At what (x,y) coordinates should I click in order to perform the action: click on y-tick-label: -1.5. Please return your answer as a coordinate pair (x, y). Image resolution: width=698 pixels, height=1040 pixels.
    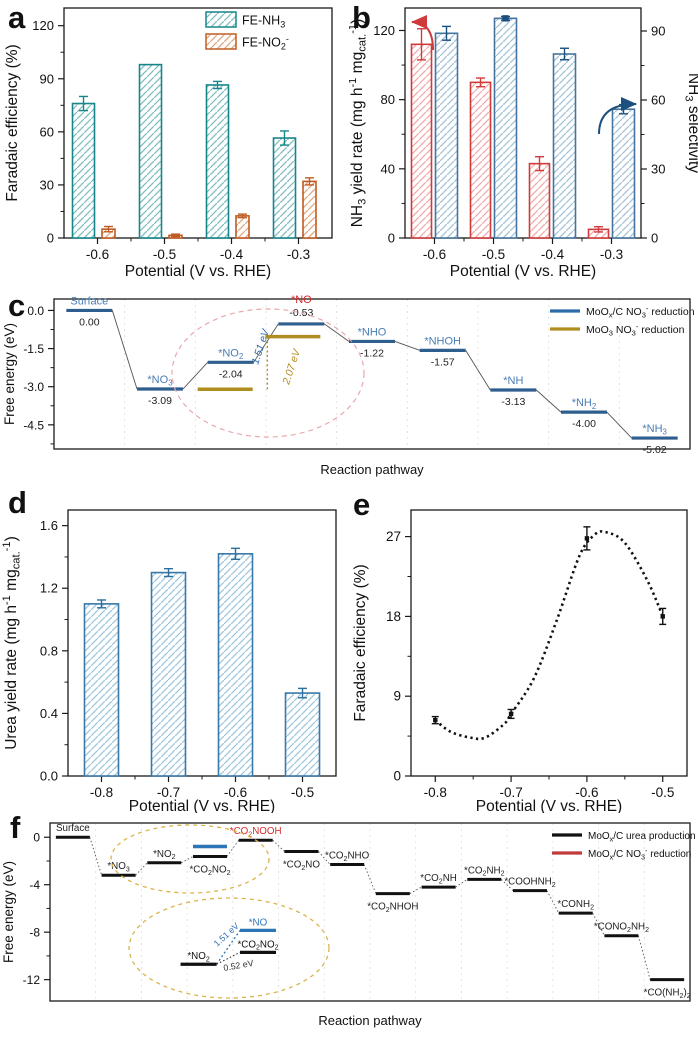
    Looking at the image, I should click on (33, 349).